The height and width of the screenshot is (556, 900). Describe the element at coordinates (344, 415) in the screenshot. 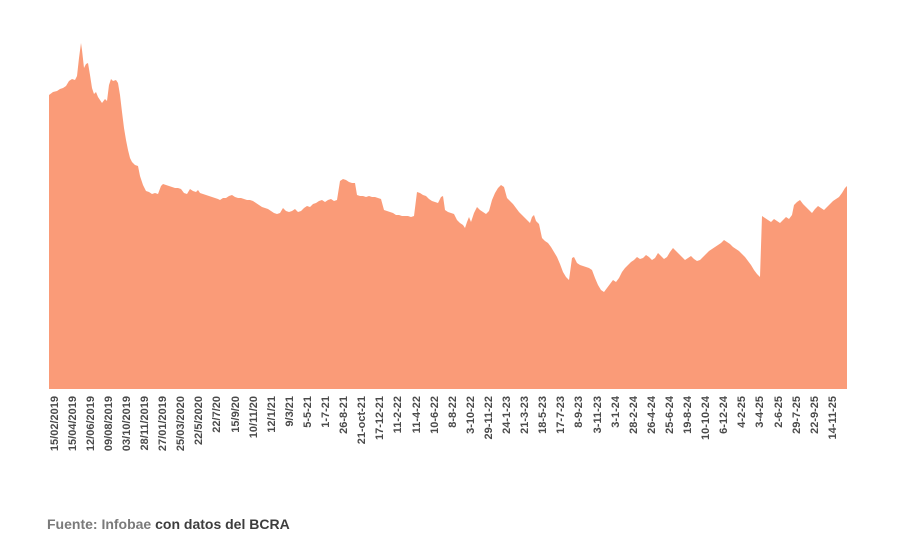

I see `x-tick-label: 26-8-21` at that location.